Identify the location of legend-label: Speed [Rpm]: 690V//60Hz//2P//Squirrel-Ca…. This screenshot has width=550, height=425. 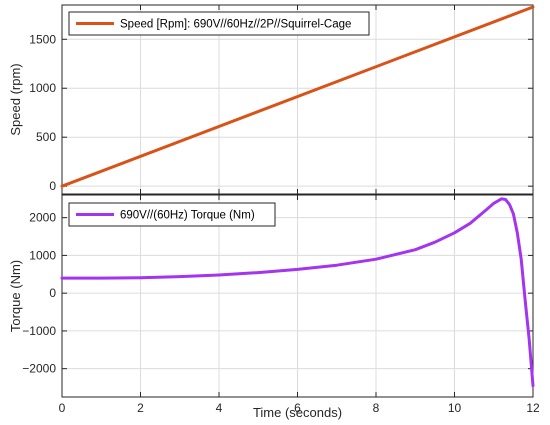
(235, 25).